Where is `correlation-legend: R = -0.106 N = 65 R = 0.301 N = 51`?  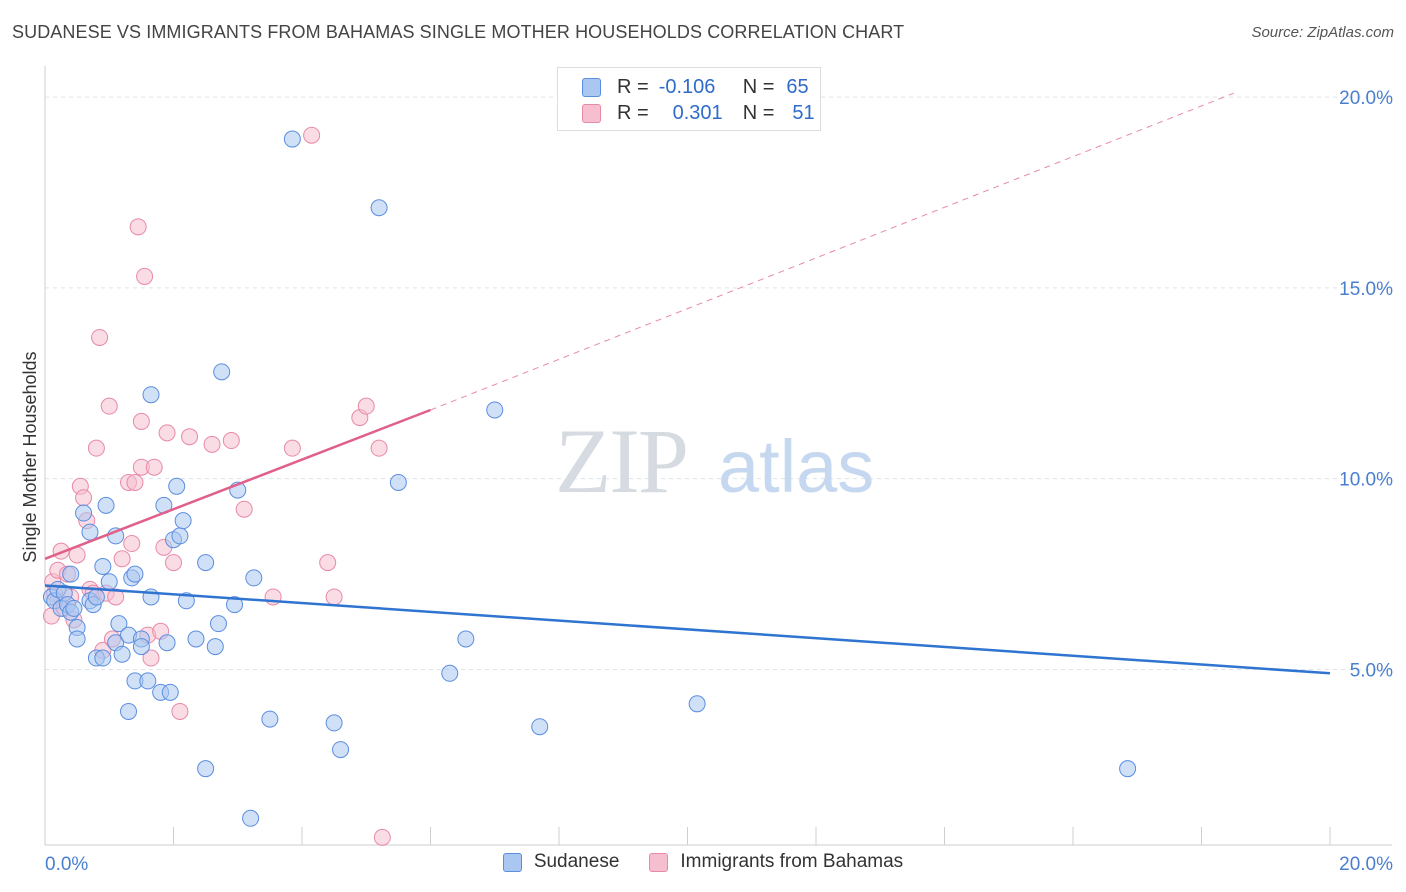 correlation-legend: R = -0.106 N = 65 R = 0.301 N = 51 is located at coordinates (689, 99).